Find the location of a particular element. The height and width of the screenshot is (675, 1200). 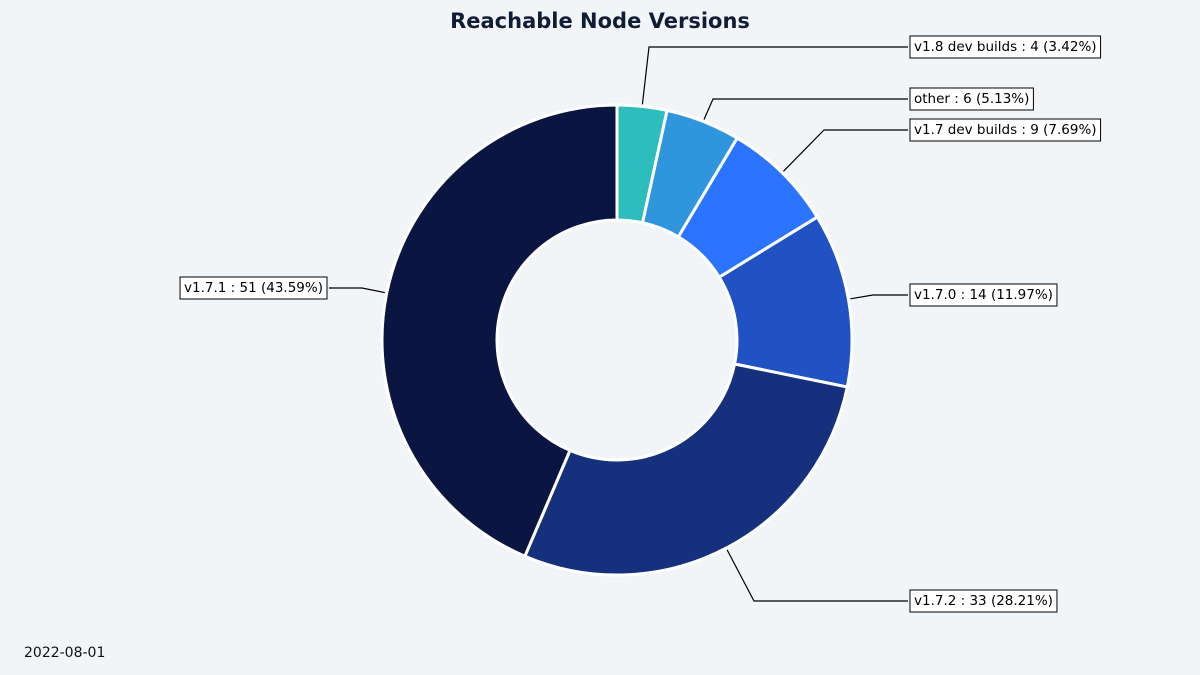

slice-label: v1.7.2 : 33 (28.21%) is located at coordinates (983, 601).